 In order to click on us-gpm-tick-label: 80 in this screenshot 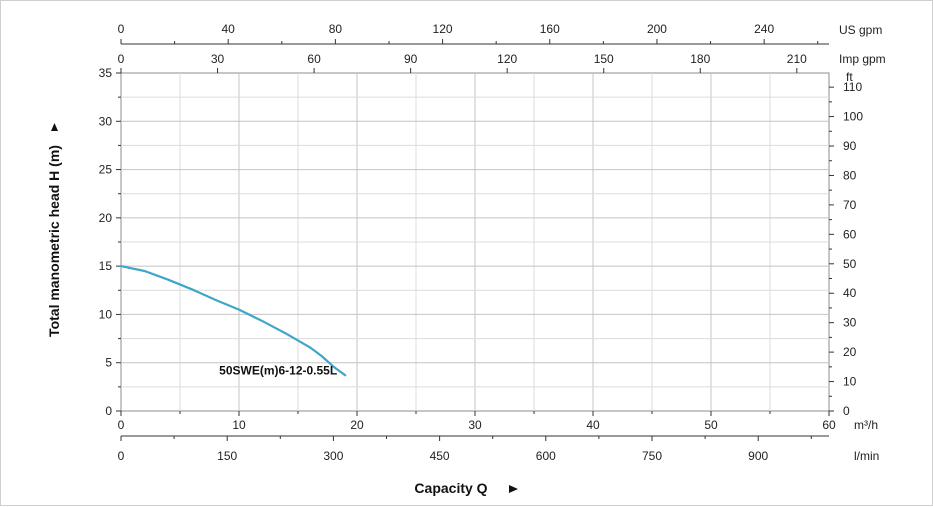, I will do `click(336, 29)`.